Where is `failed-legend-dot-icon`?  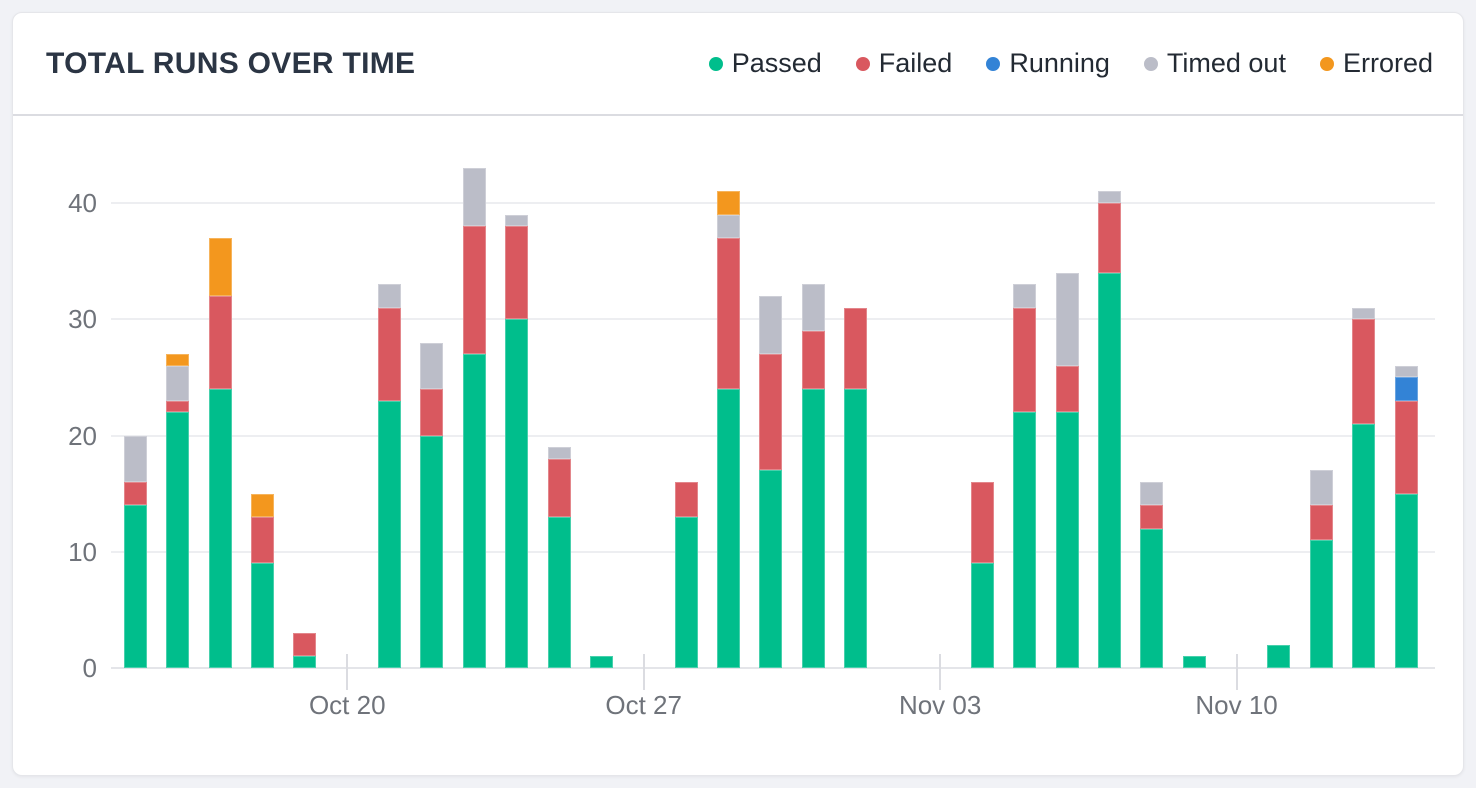 failed-legend-dot-icon is located at coordinates (862, 63).